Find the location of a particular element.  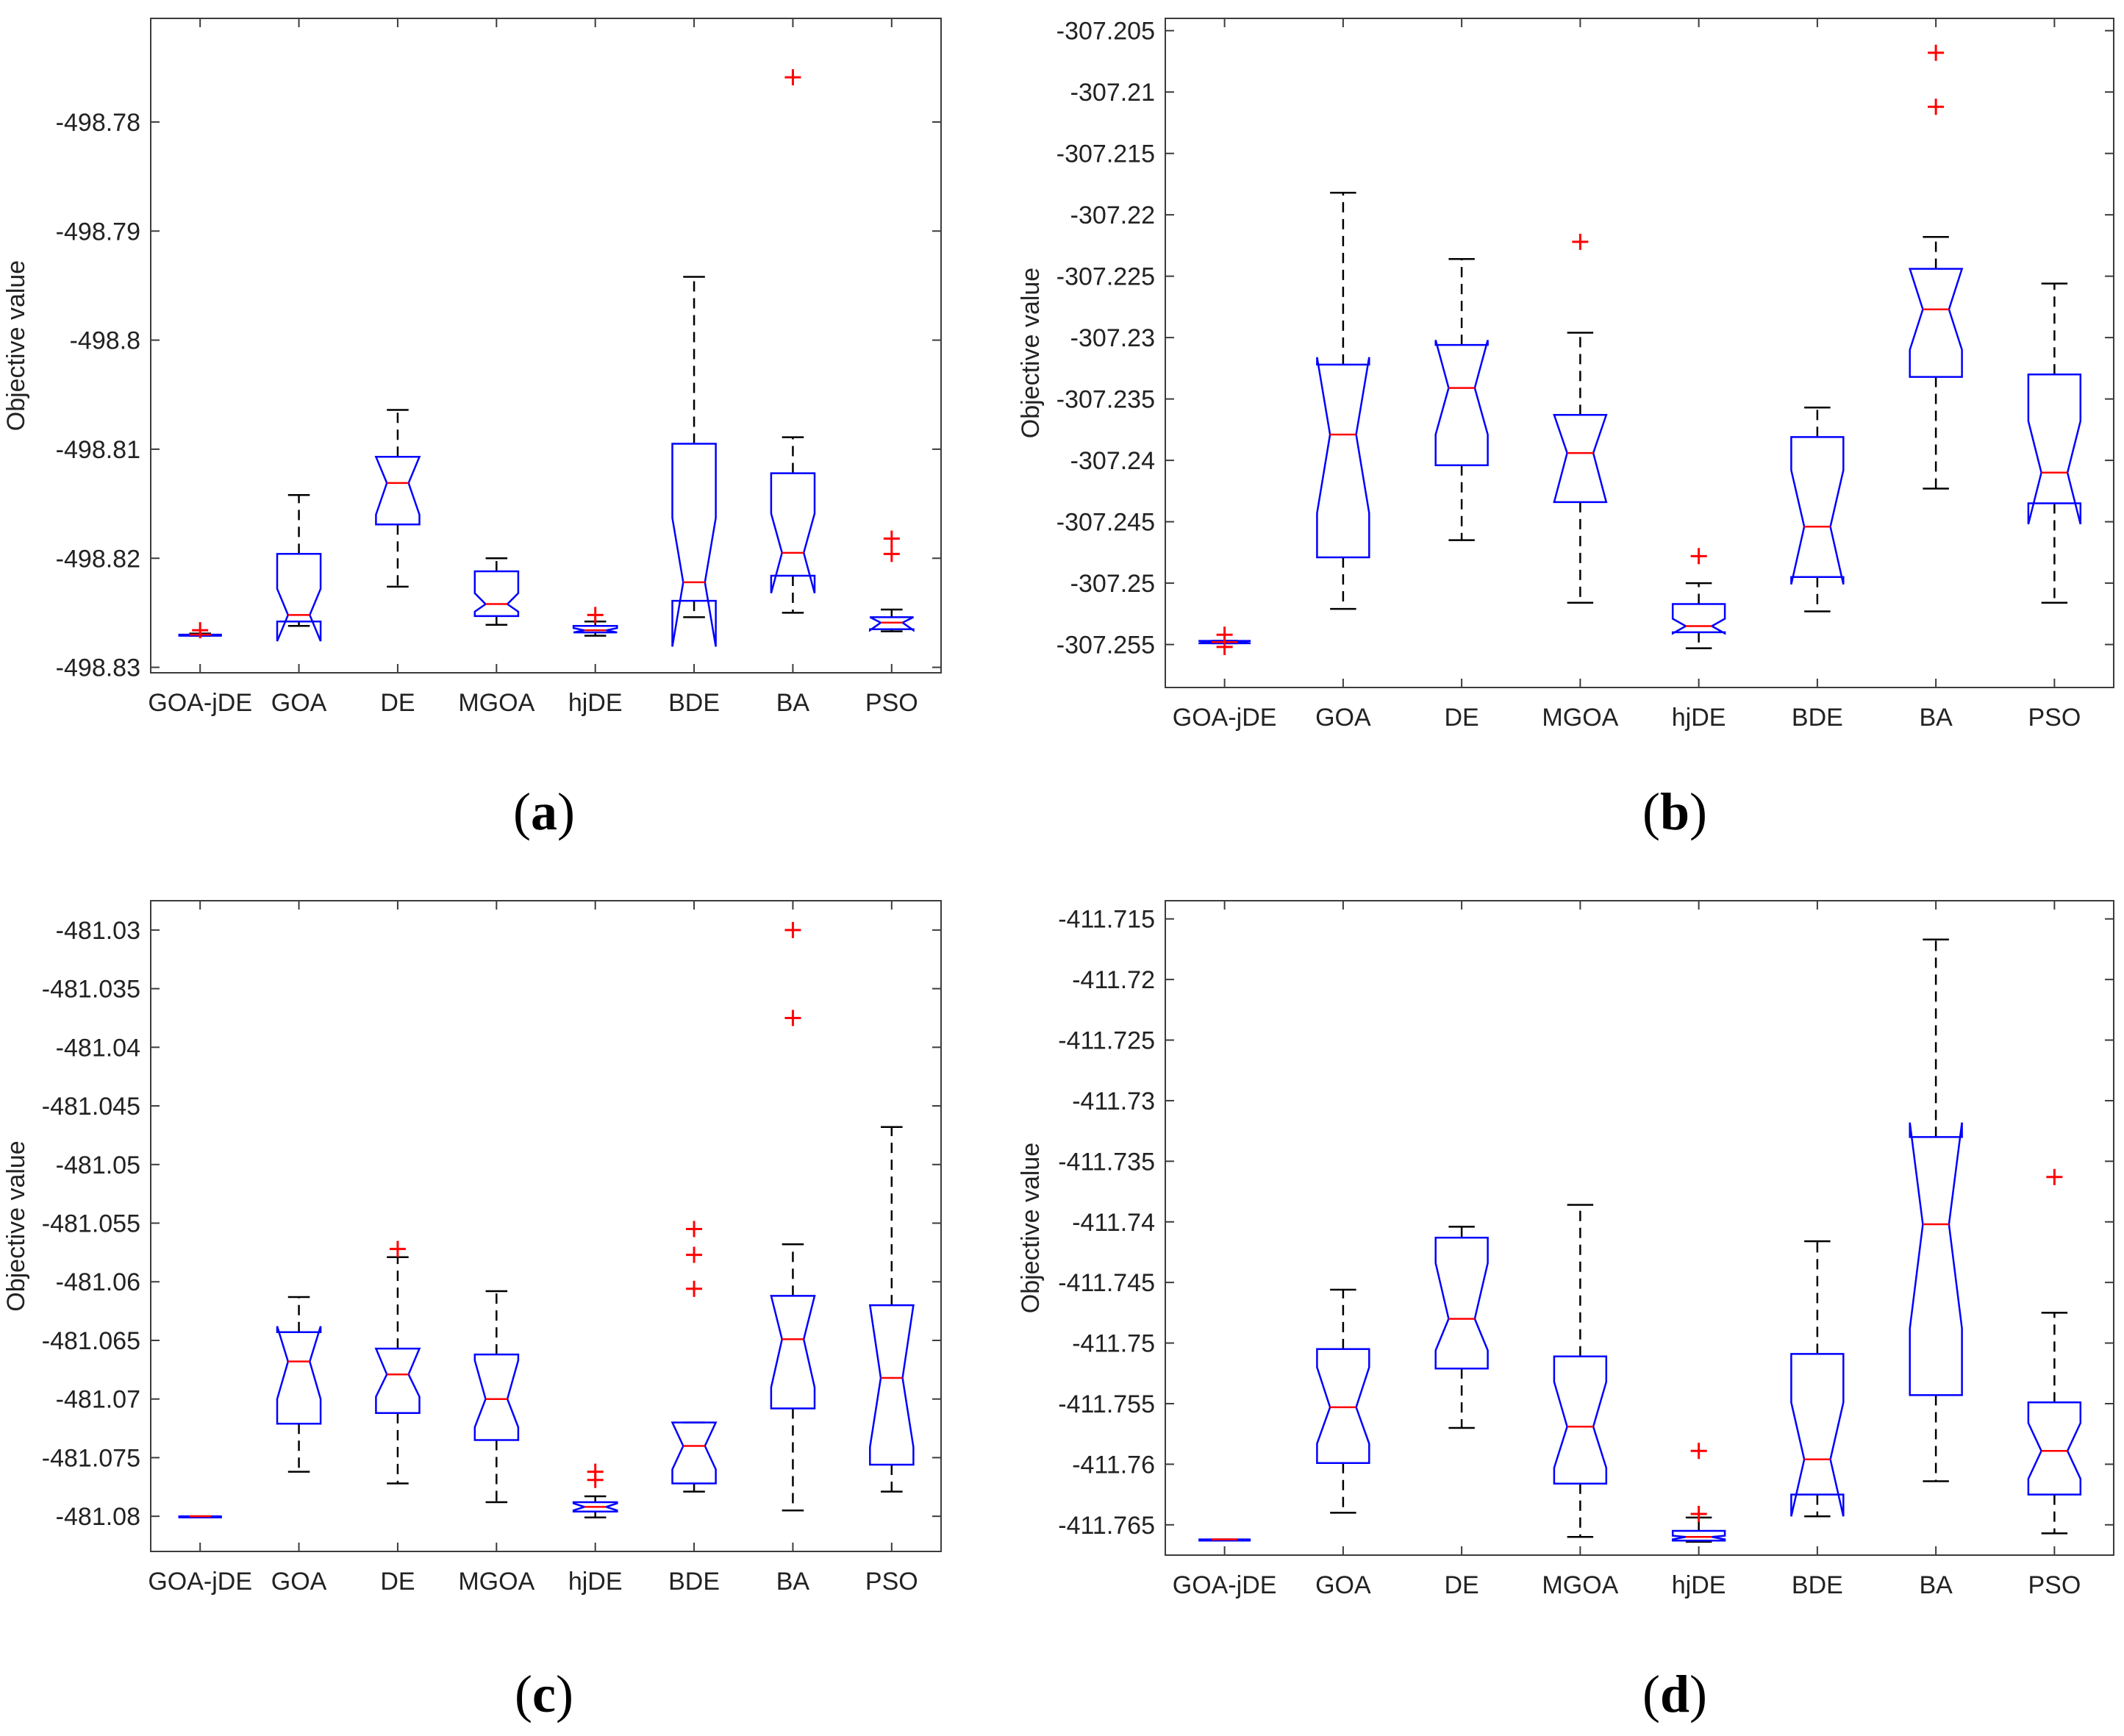

y-tick-label: -307.24 is located at coordinates (1112, 461).